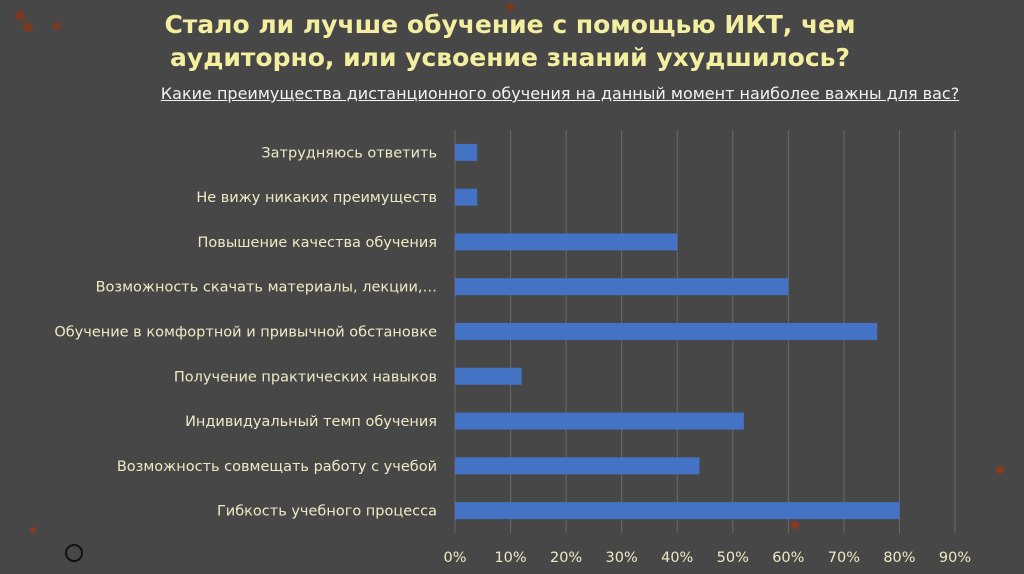 This screenshot has height=574, width=1024. Describe the element at coordinates (305, 377) in the screenshot. I see `category-label: Получение практических навыков` at that location.